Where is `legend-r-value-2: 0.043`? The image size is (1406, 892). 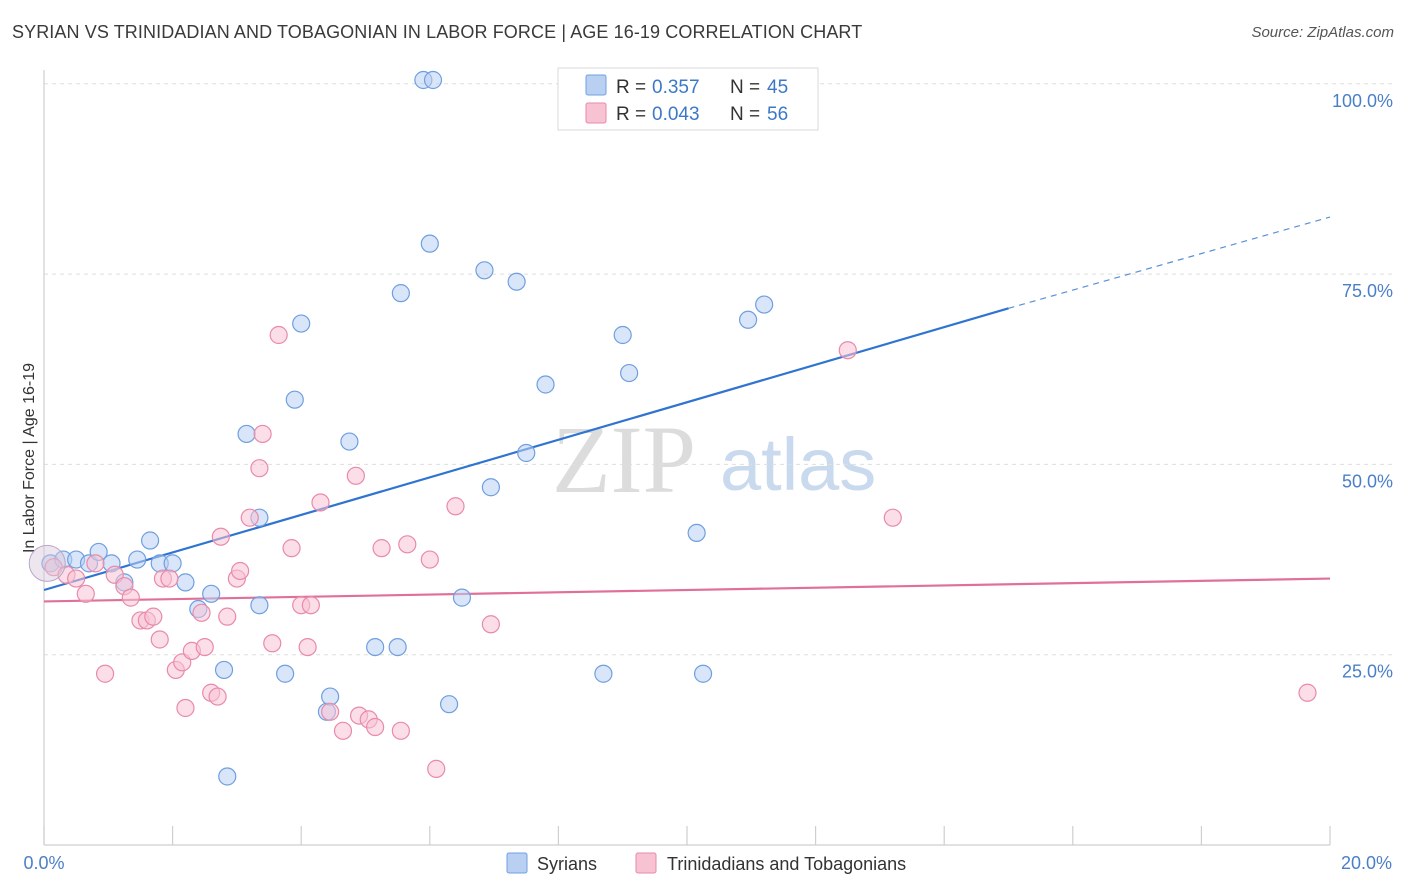 legend-r-value-2: 0.043 is located at coordinates (676, 114).